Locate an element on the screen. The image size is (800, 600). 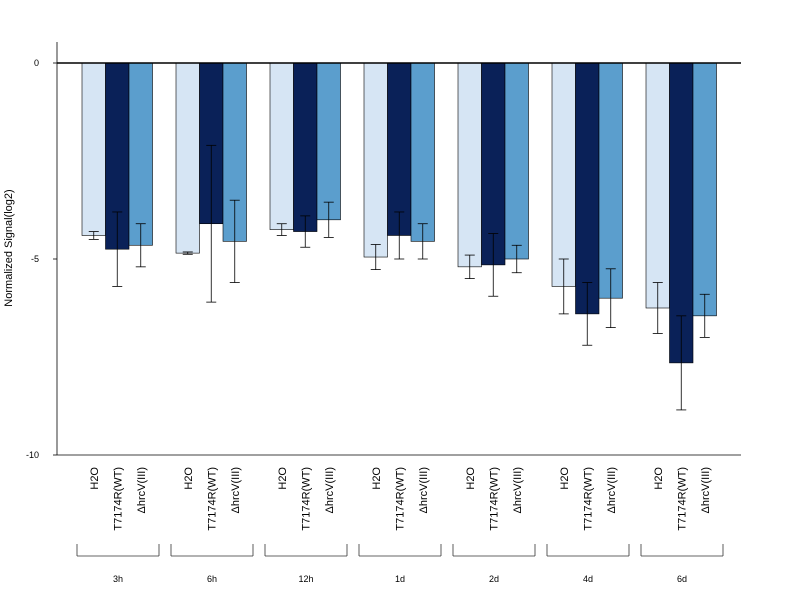
y-tick-label: -10 is located at coordinates (32, 455).